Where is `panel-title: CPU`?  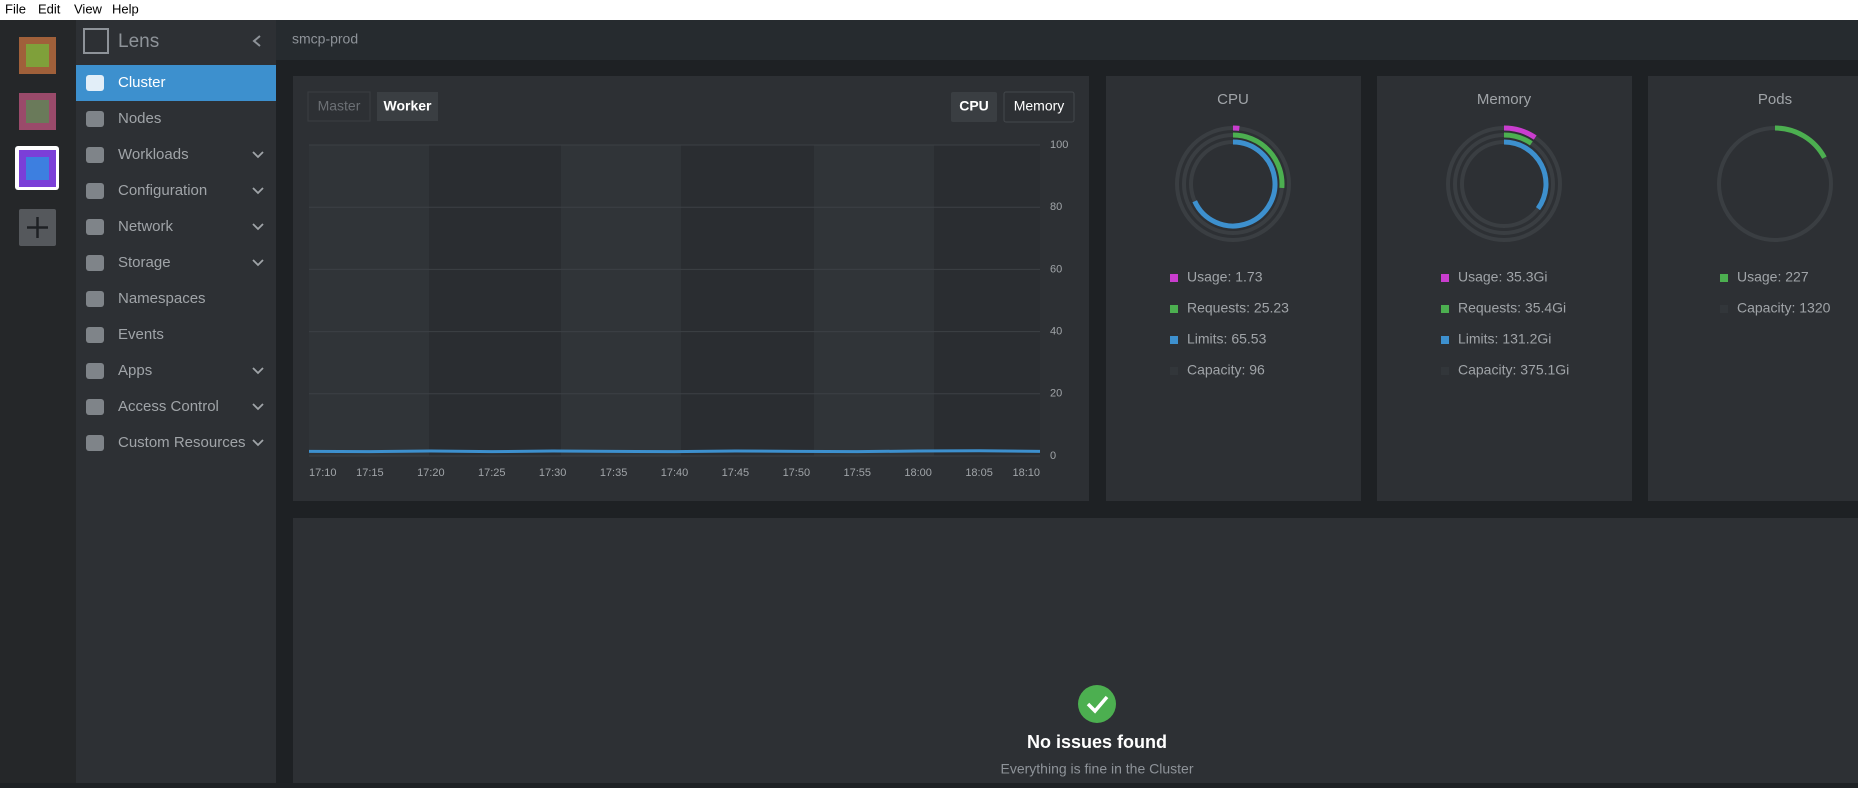 panel-title: CPU is located at coordinates (1233, 99).